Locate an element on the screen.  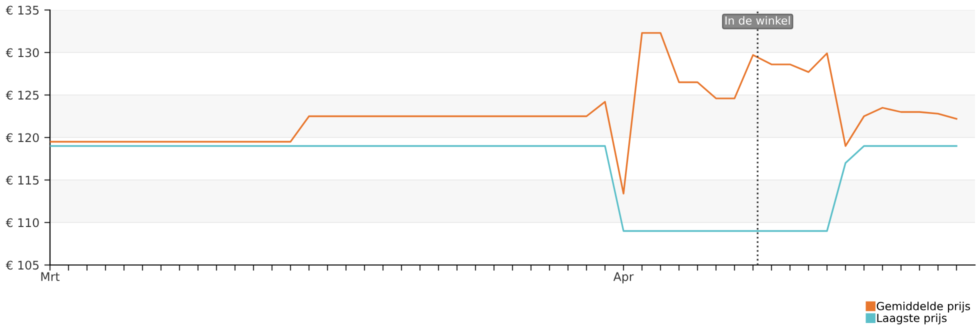
legend-label: Gemiddelde prijs is located at coordinates (923, 307).